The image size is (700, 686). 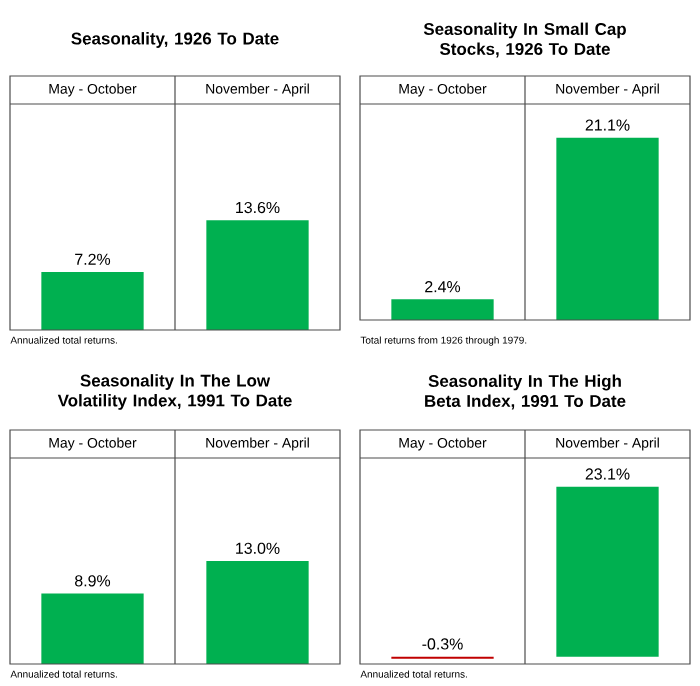 What do you see at coordinates (174, 392) in the screenshot?
I see `chart-title: Seasonality In The Low Volatility Index, 1991 To Date` at bounding box center [174, 392].